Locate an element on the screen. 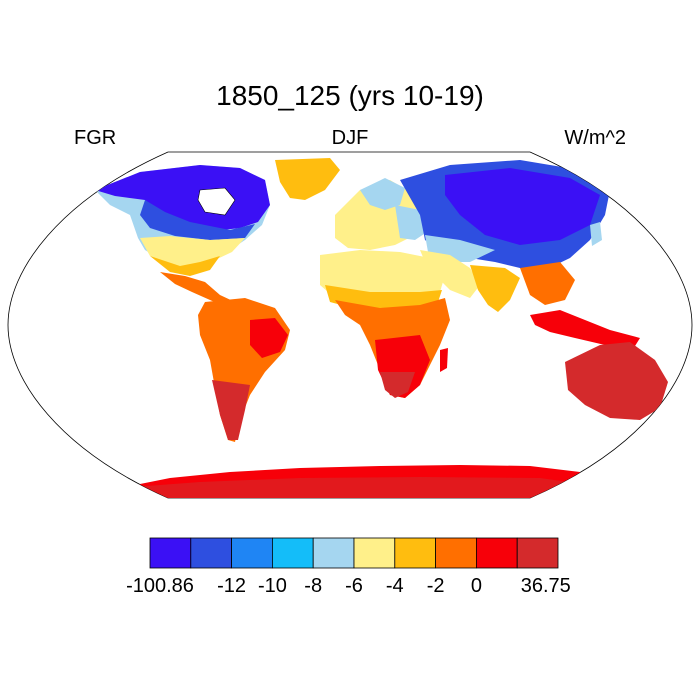 The height and width of the screenshot is (700, 700). colorbar-tick-label: -2 is located at coordinates (435, 586).